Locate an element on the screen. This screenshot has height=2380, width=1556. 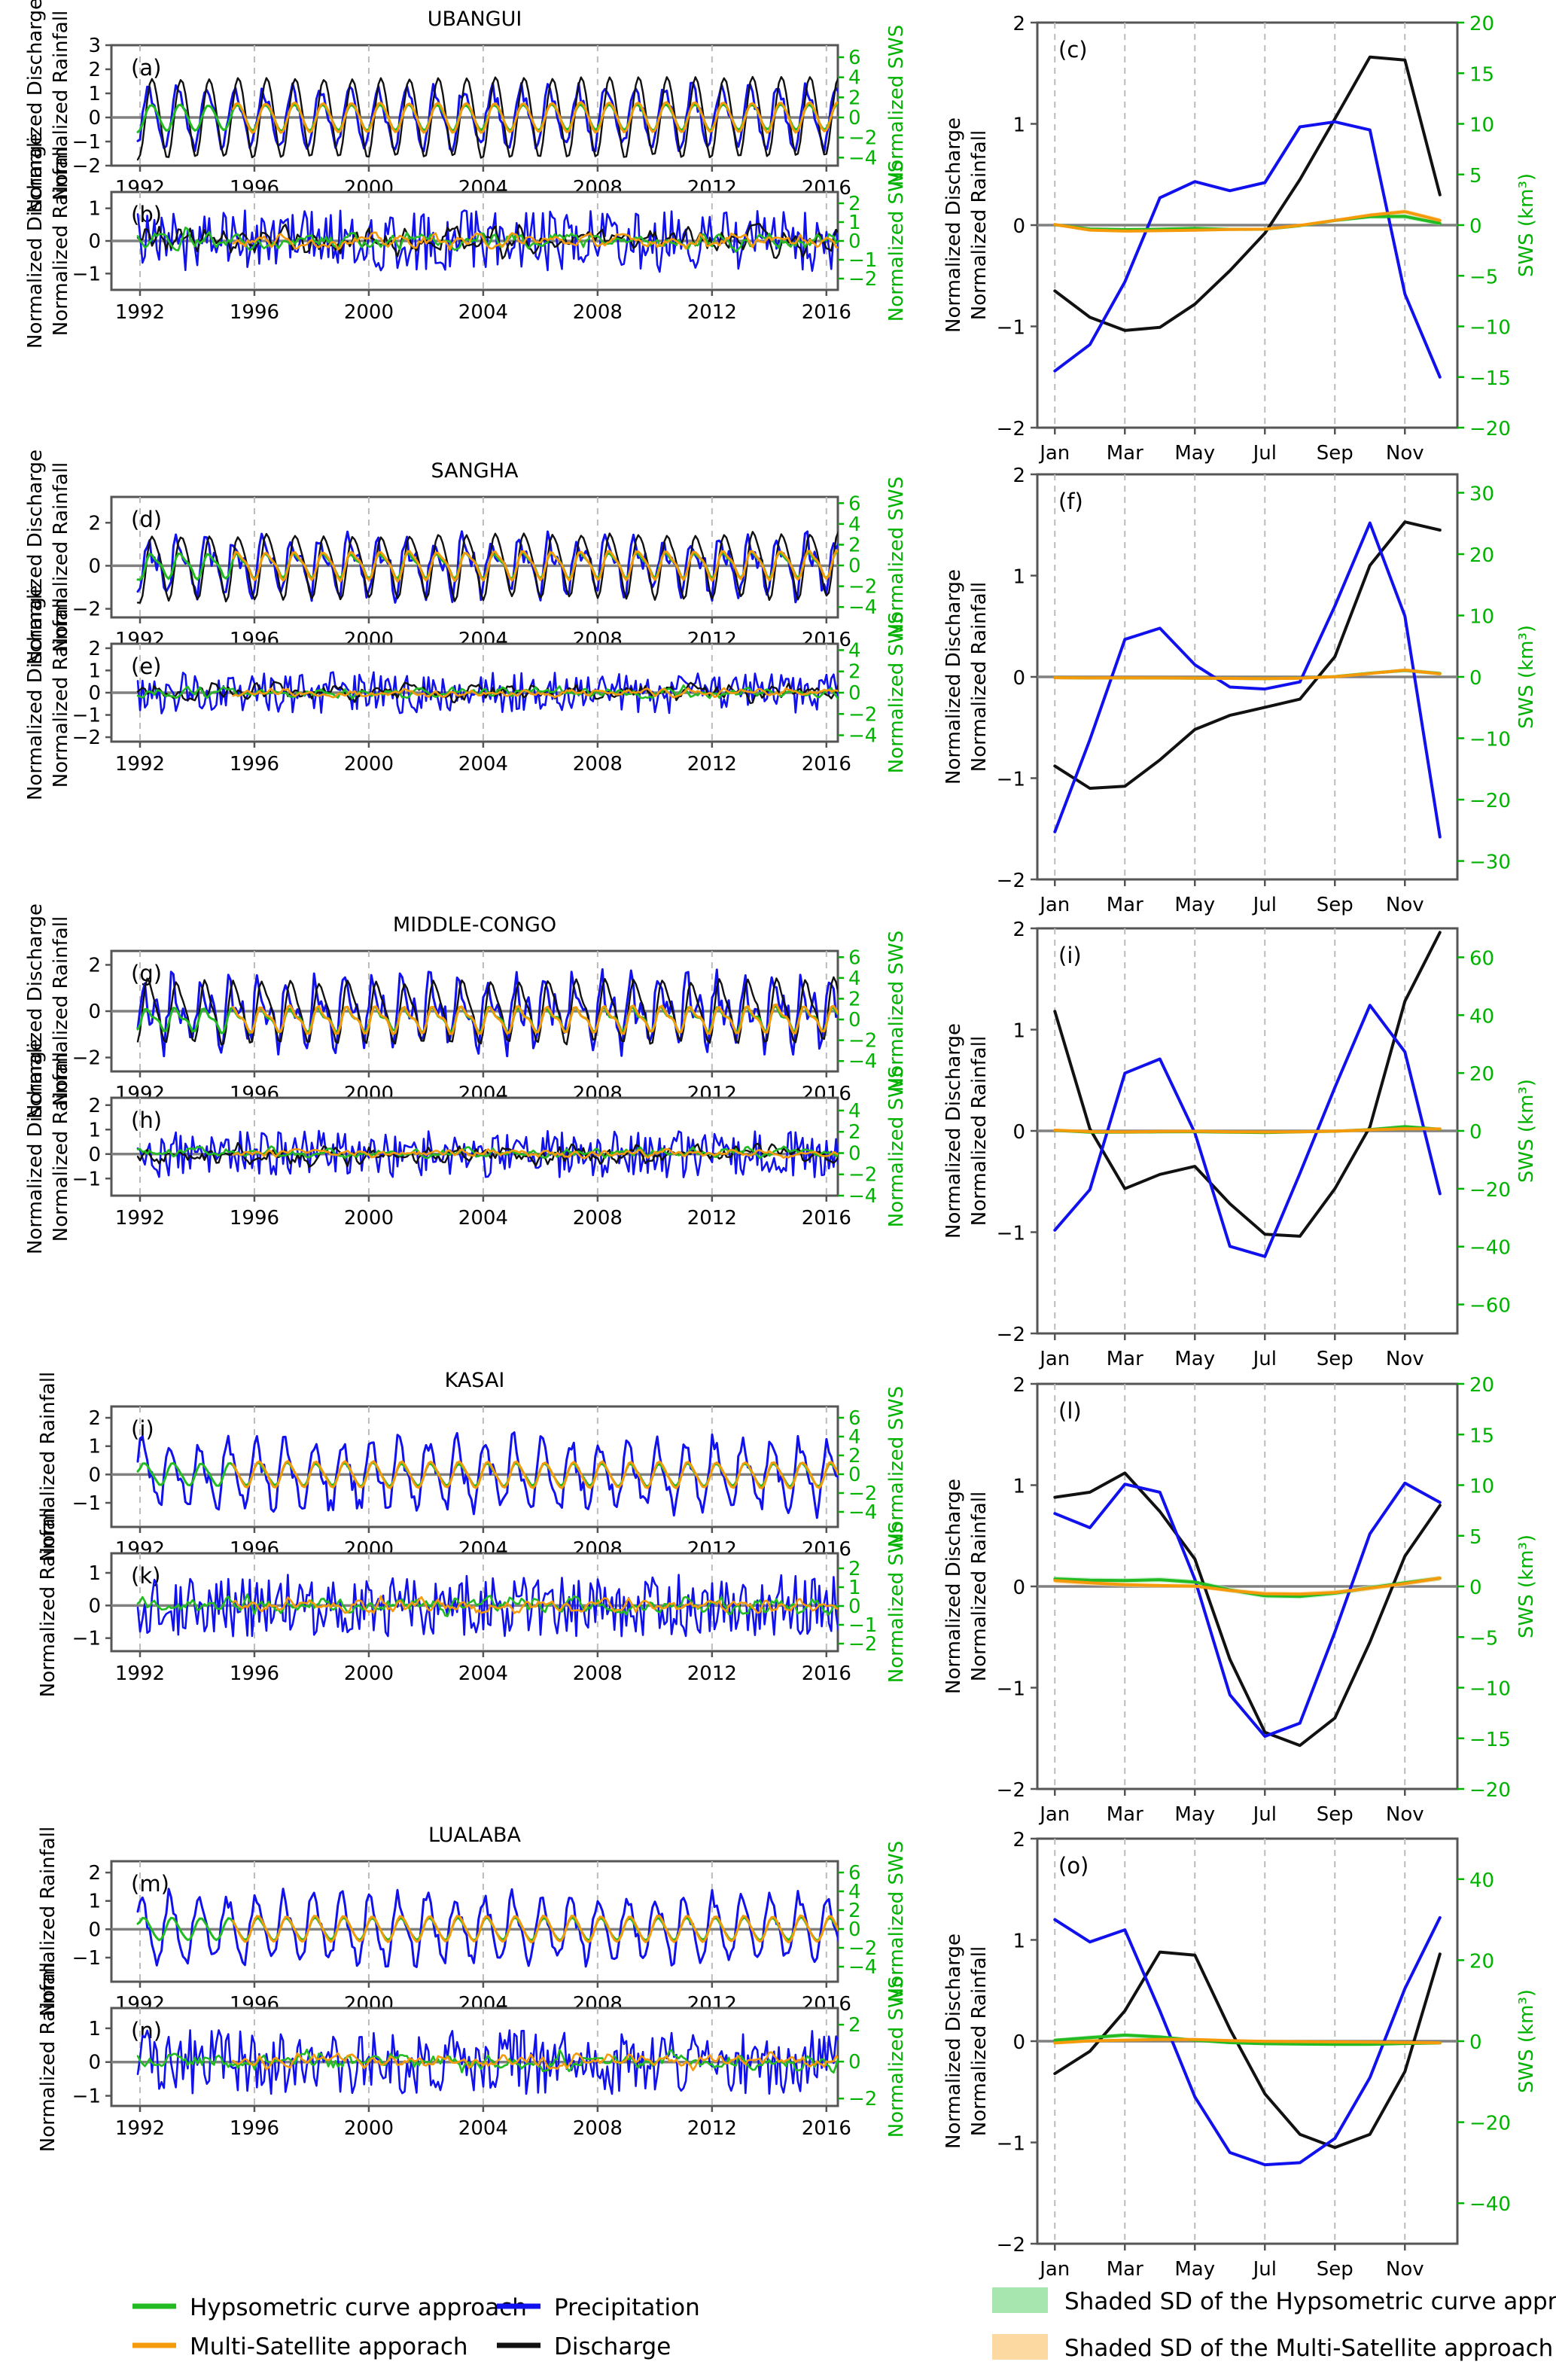
x-tick-label: 2004 is located at coordinates (483, 1673).